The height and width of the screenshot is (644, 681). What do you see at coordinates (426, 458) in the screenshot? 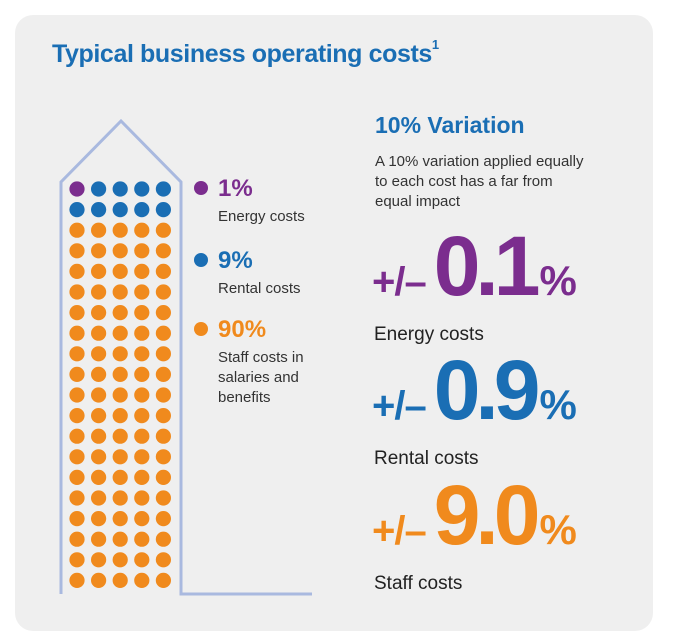
I see `impact-label-rental: Rental costs` at bounding box center [426, 458].